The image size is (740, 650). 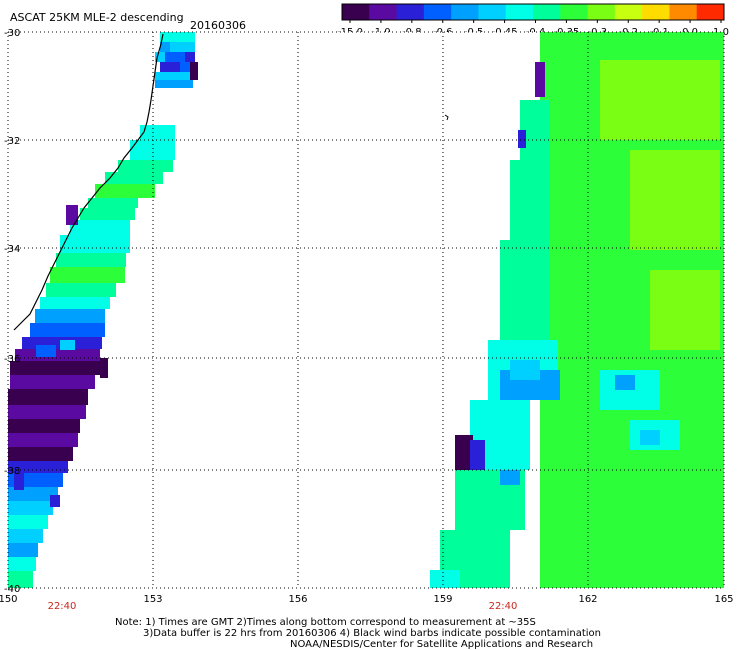 What do you see at coordinates (9, 599) in the screenshot?
I see `longitude-label: 150` at bounding box center [9, 599].